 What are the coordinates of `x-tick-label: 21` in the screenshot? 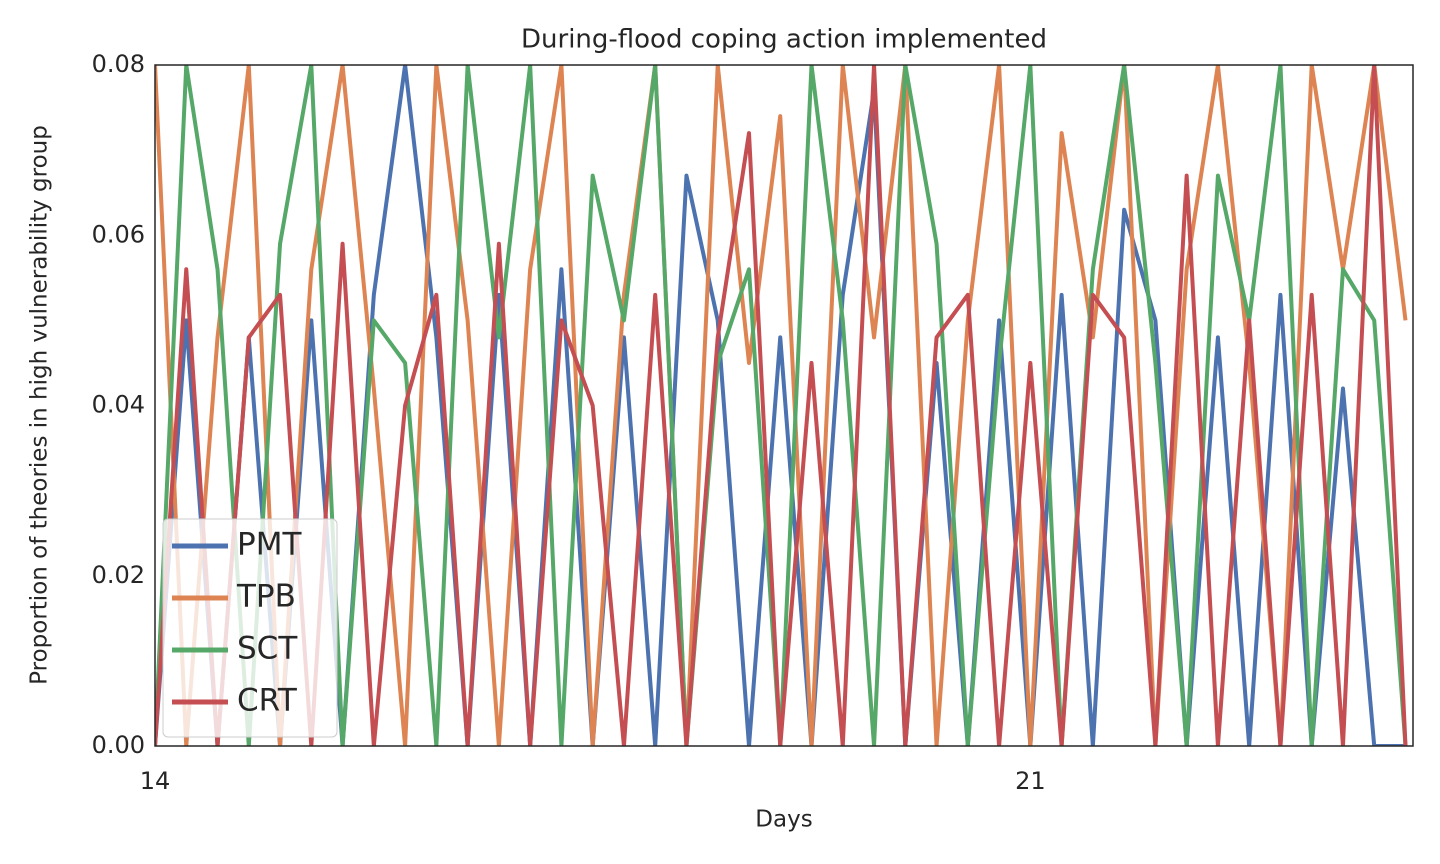 It's located at (1030, 781).